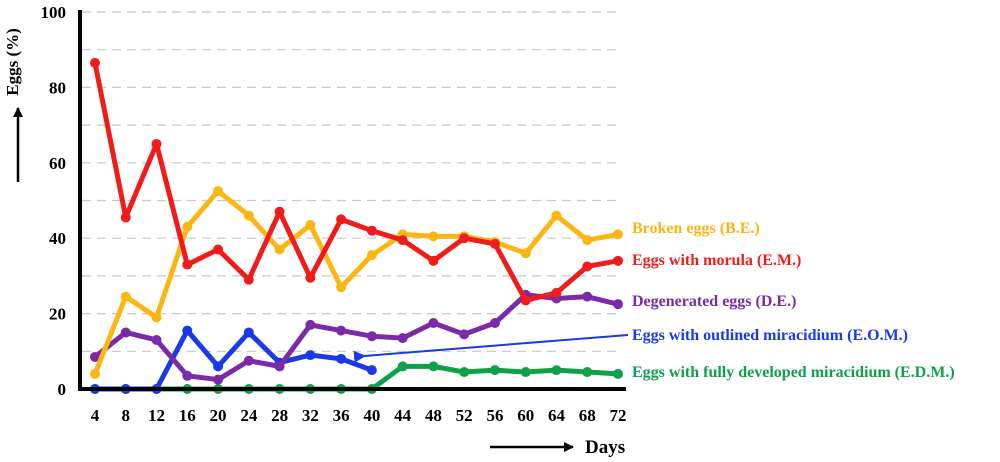 The width and height of the screenshot is (1000, 462). I want to click on legend-broken-eggs: Broken eggs (B.E.), so click(696, 228).